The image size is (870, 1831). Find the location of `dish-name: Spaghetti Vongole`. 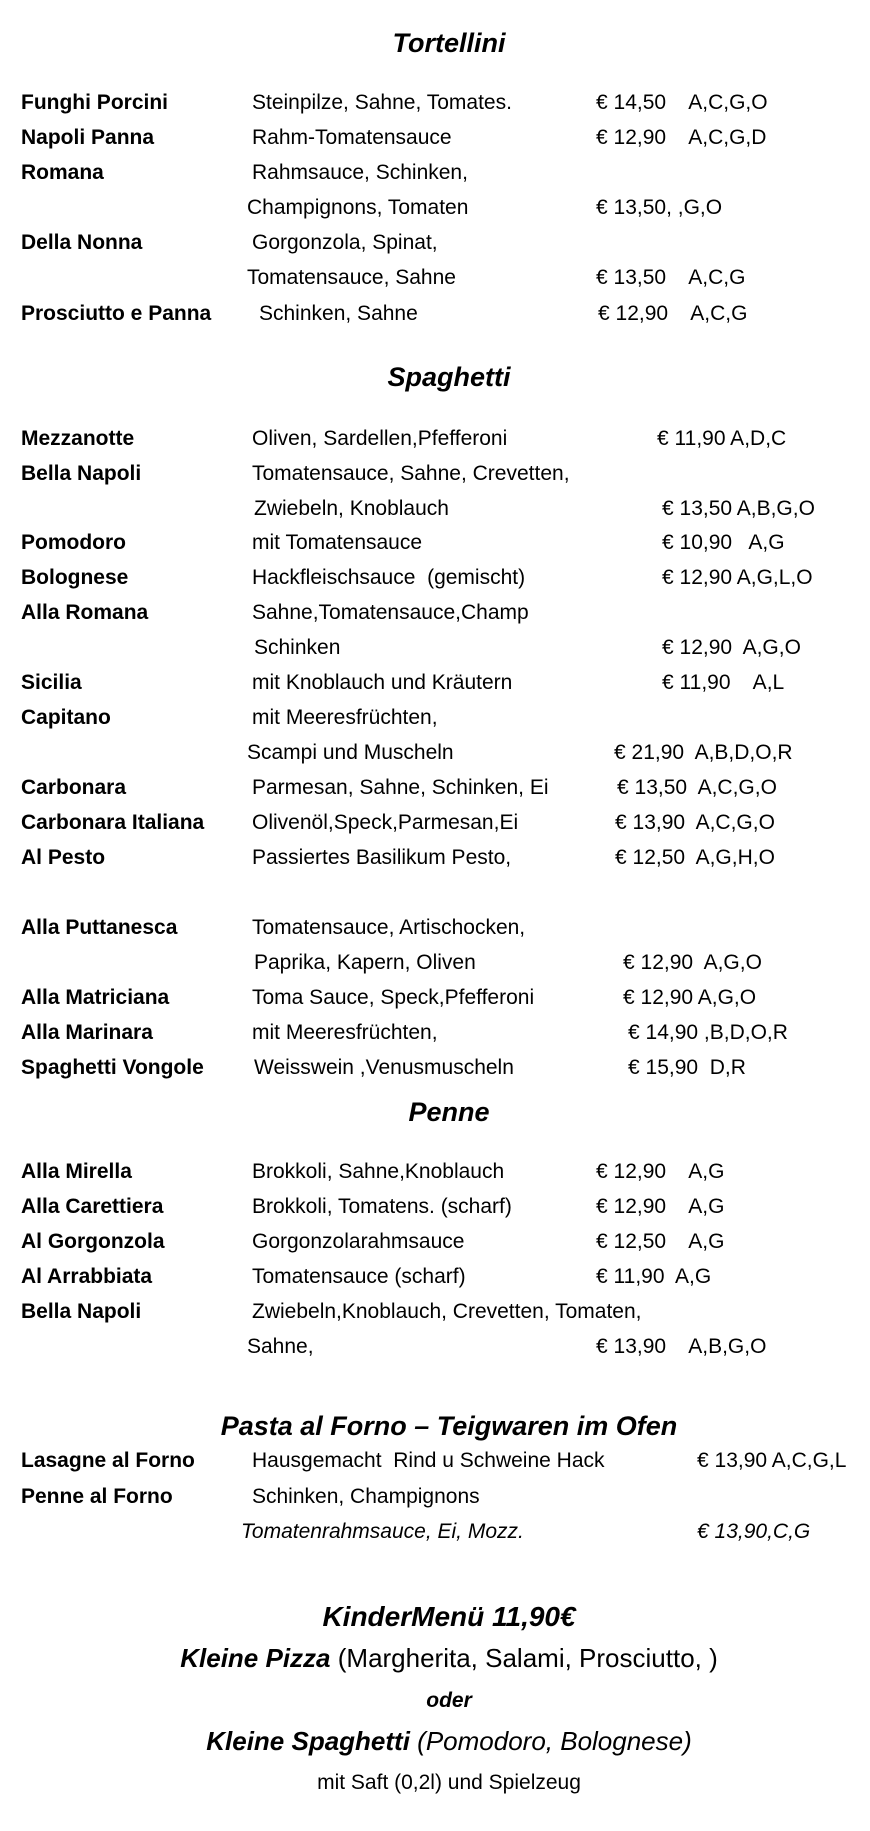

dish-name: Spaghetti Vongole is located at coordinates (112, 1067).